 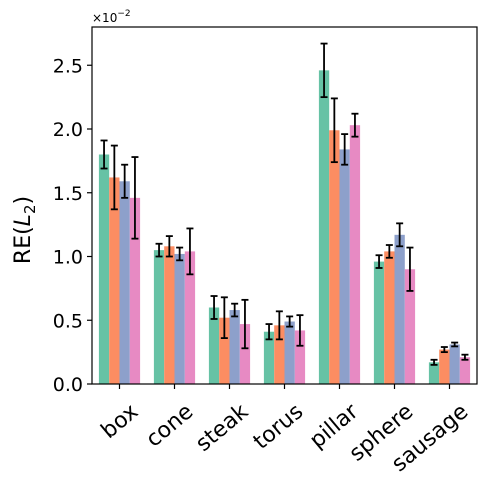 I want to click on y-tick-label: 2.0, so click(x=68, y=130).